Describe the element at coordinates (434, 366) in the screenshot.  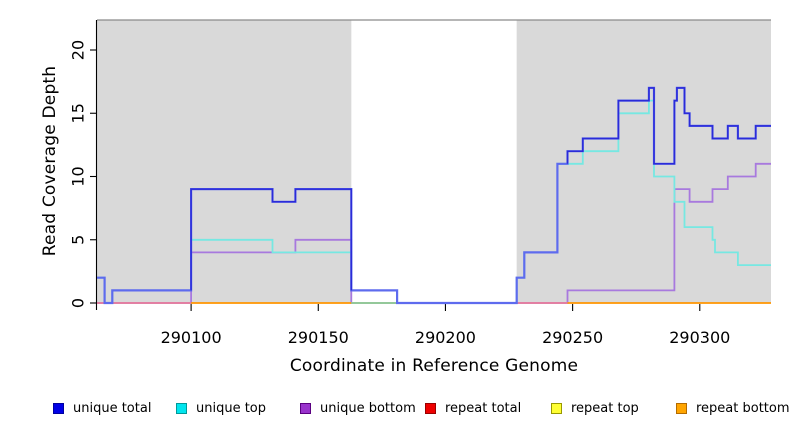
I see `x-axis-title: Coordinate in Reference Genome` at that location.